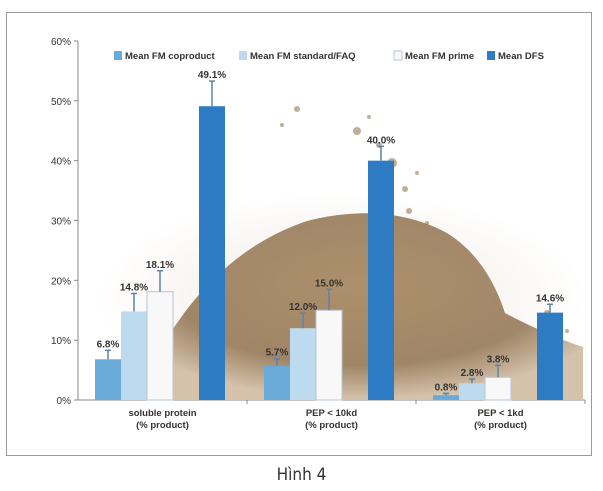 Image resolution: width=603 pixels, height=491 pixels. I want to click on data-label: 18.1%, so click(160, 265).